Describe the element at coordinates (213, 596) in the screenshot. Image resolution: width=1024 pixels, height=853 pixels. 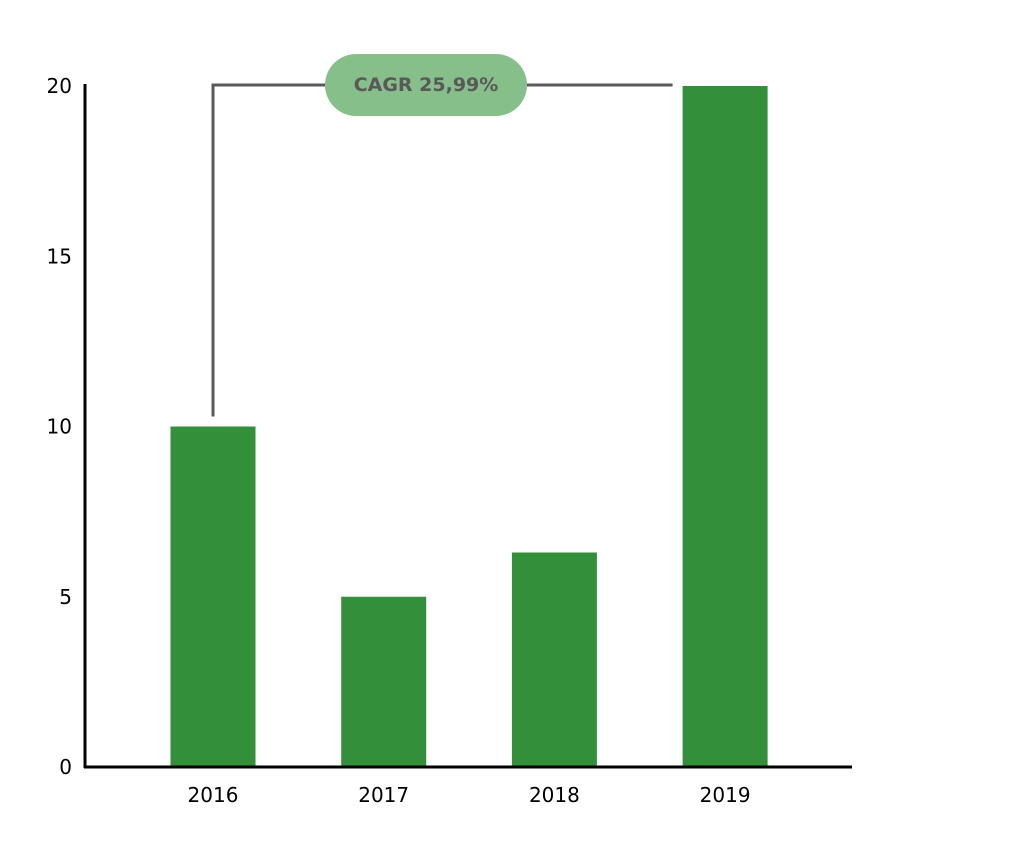
I see `bar-2016` at that location.